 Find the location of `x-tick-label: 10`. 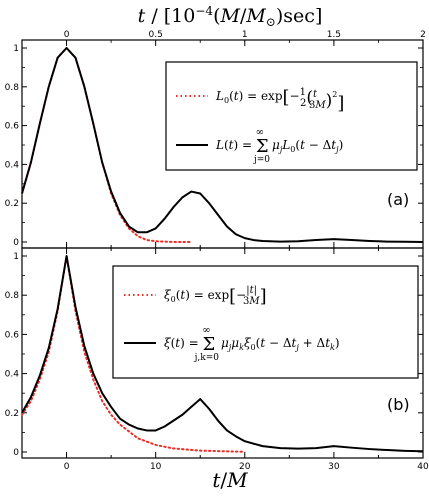

x-tick-label: 10 is located at coordinates (156, 467).